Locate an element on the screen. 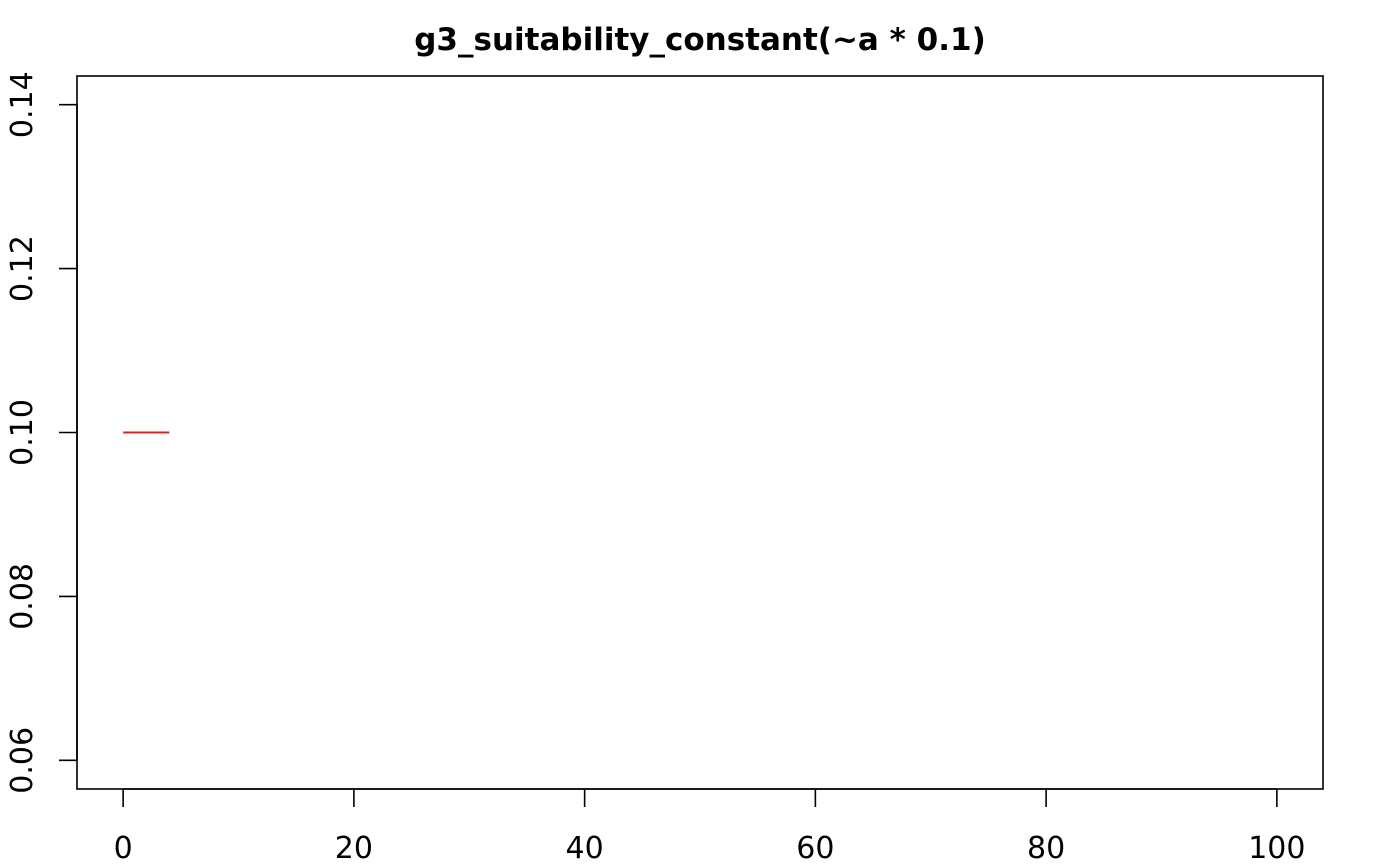  chart-title: g3_suitability_constant(~a * 0.1) is located at coordinates (700, 40).